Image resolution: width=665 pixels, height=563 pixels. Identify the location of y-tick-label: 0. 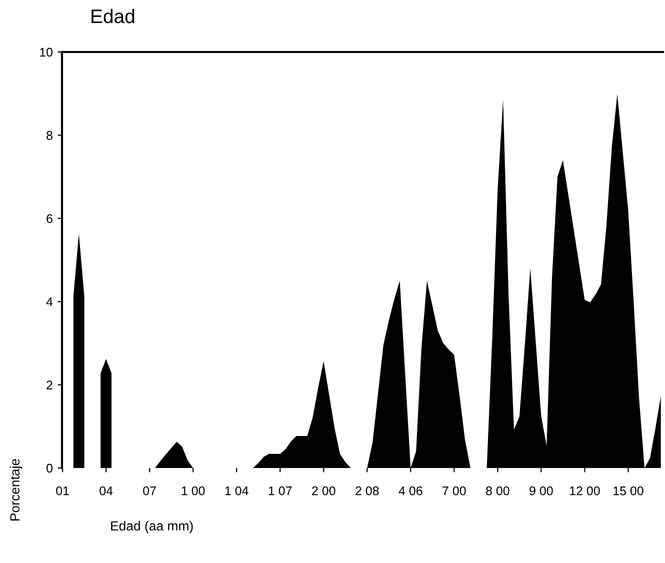
(49, 468).